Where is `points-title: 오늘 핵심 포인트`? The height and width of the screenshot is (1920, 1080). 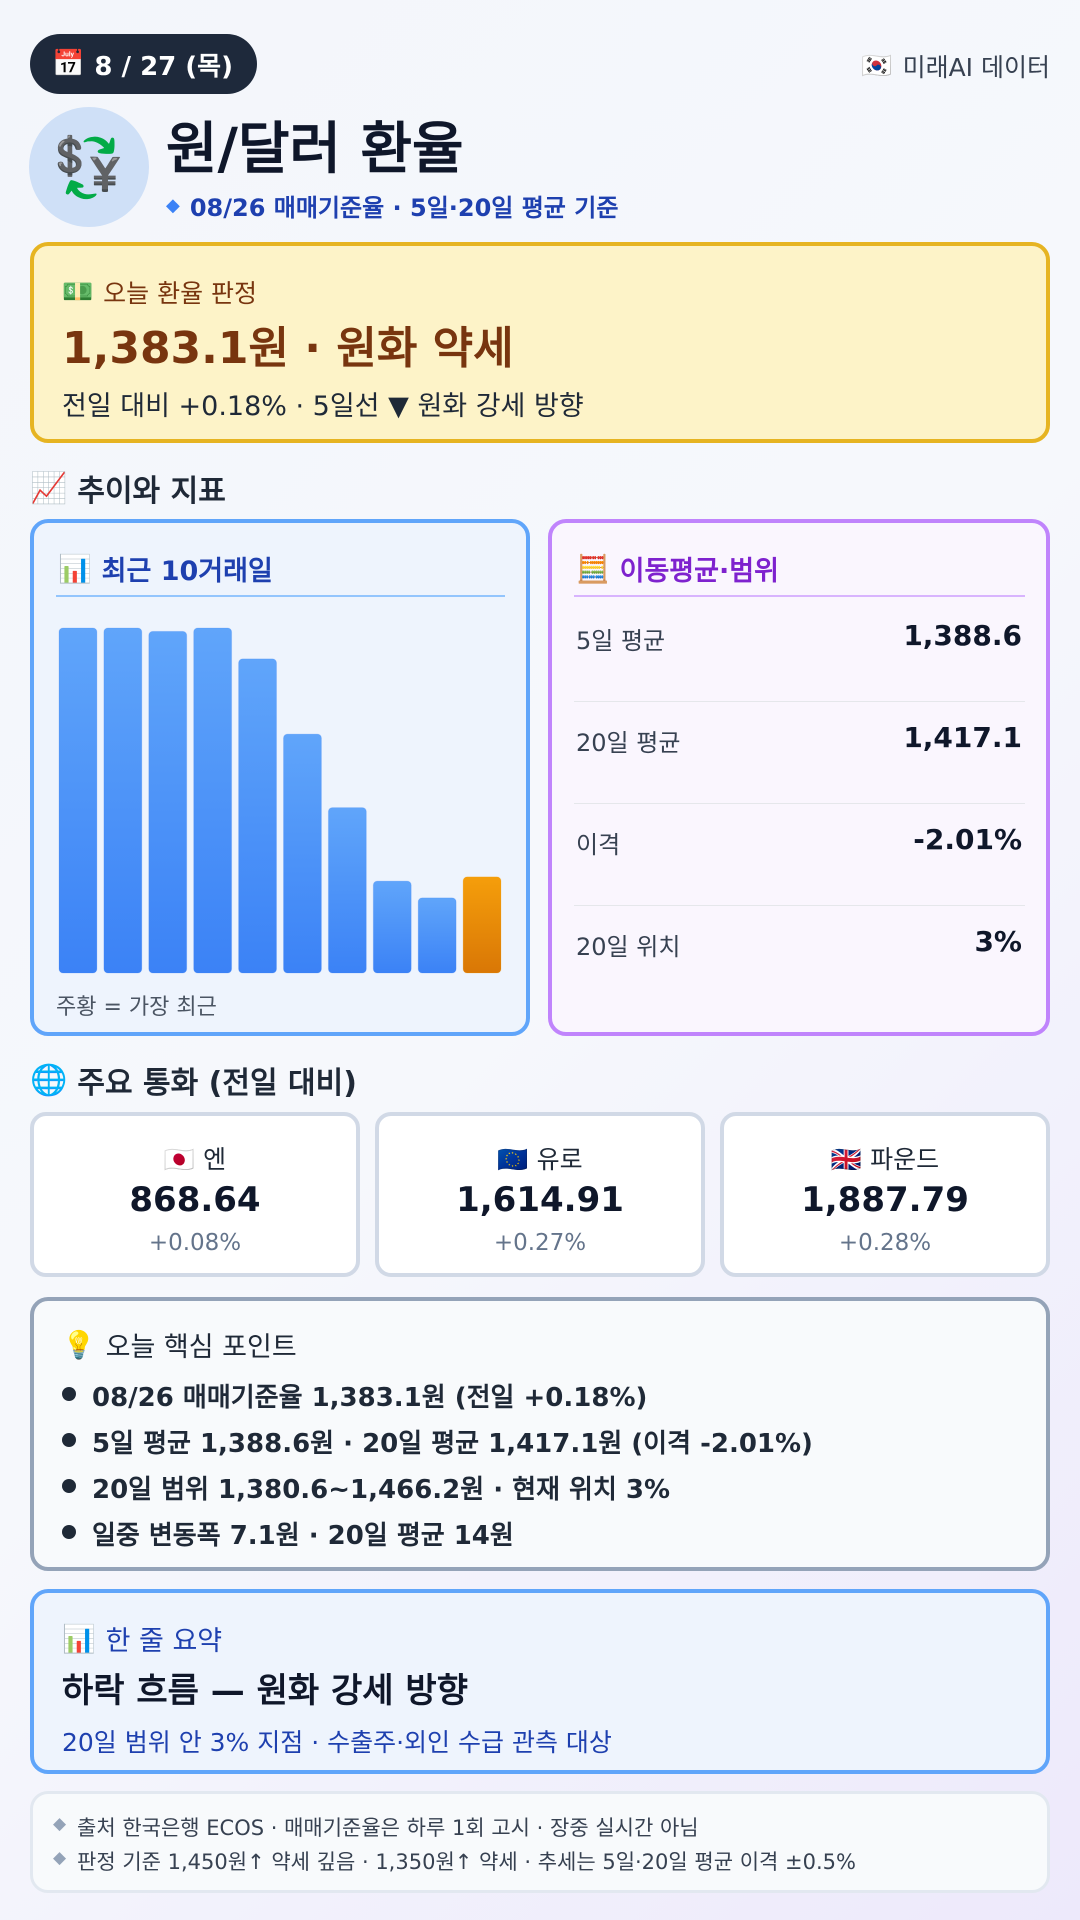
points-title: 오늘 핵심 포인트 is located at coordinates (201, 1347).